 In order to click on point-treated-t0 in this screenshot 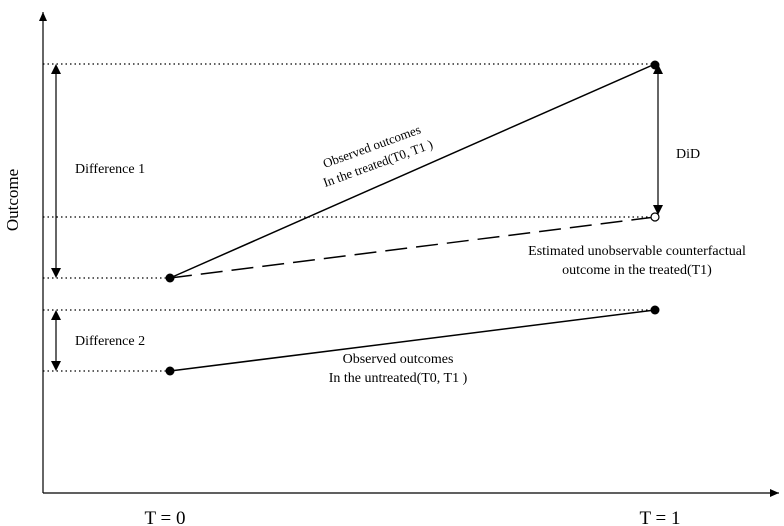, I will do `click(170, 278)`.